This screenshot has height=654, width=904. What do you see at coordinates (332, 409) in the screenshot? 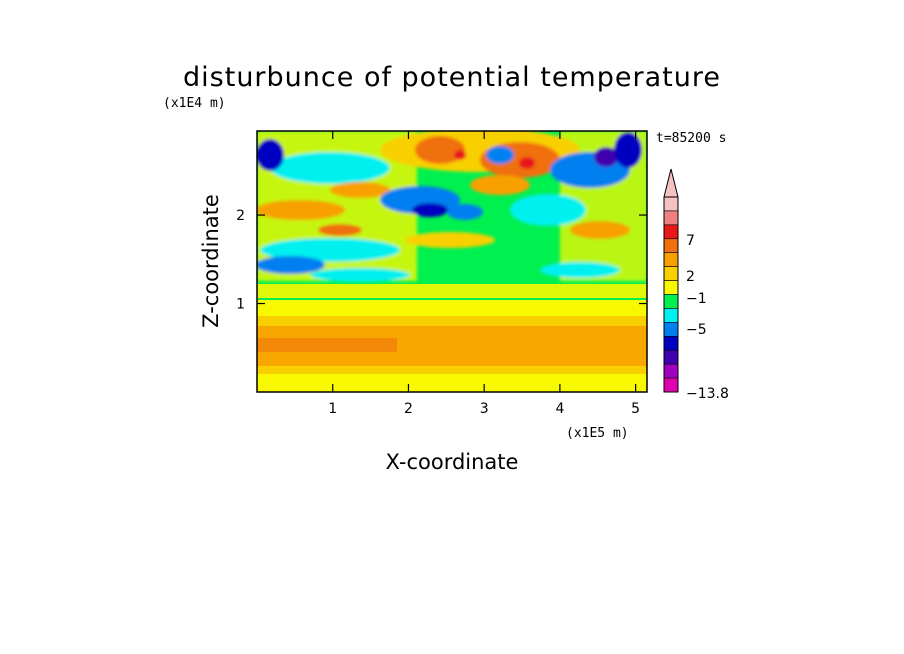
I see `x-tick-label: 1` at bounding box center [332, 409].